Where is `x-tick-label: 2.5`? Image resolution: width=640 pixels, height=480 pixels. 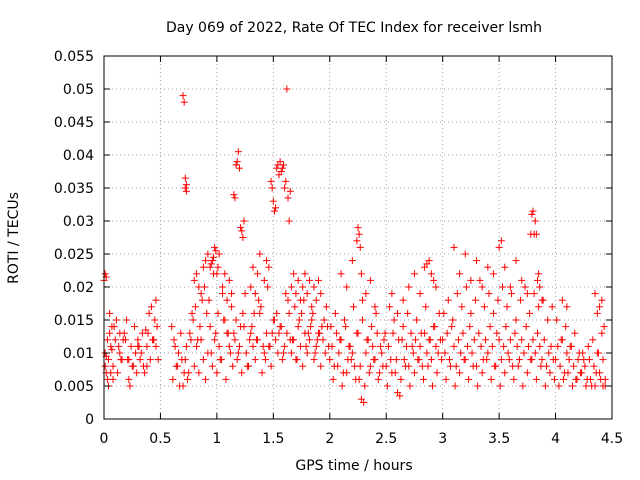
x-tick-label: 2.5 is located at coordinates (386, 439).